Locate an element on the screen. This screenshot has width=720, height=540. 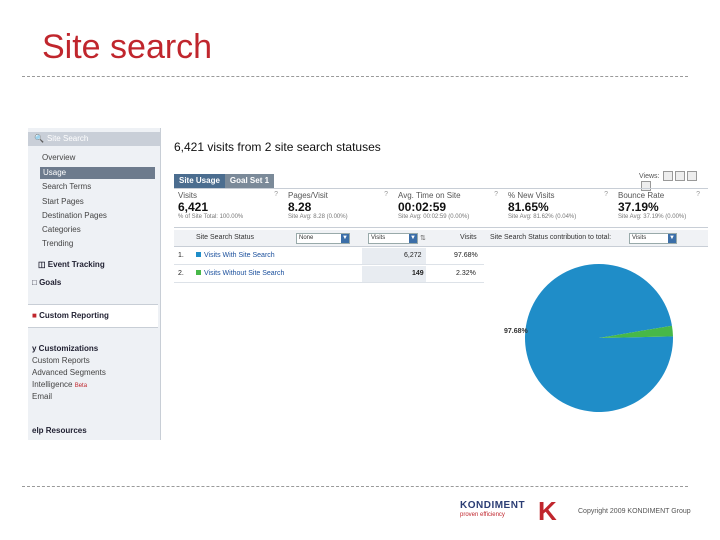
pie-data-label: 97.68% is located at coordinates (516, 331).